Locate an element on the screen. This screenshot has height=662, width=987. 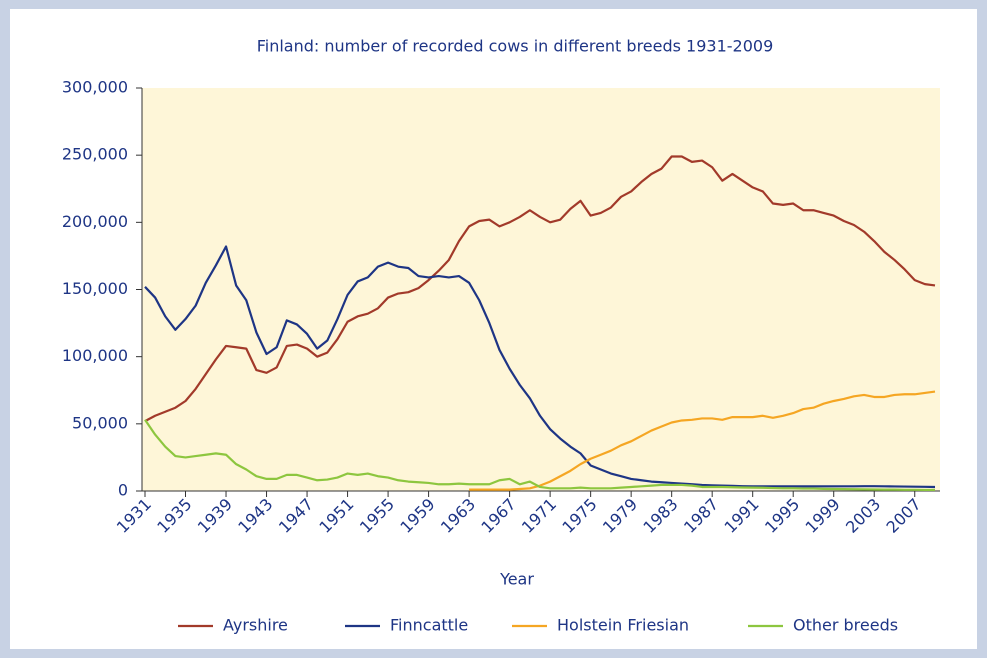
legend-label: Ayrshire is located at coordinates (255, 625).